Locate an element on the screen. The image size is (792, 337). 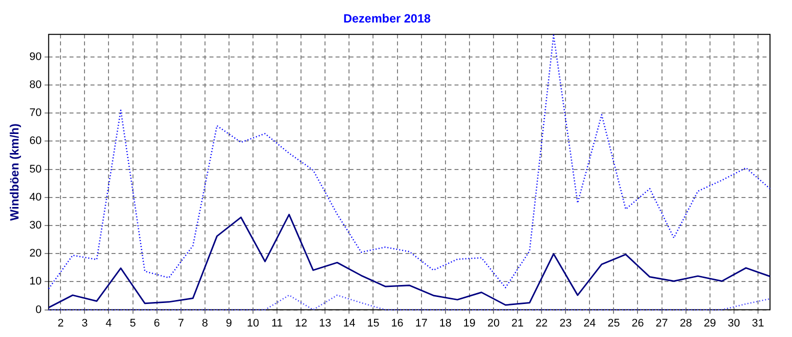
x-tick-label: 31 is located at coordinates (758, 323).